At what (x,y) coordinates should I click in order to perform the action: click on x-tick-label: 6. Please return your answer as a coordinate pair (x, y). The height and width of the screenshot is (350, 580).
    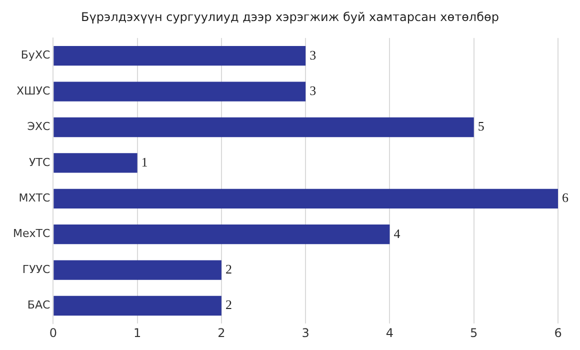
    Looking at the image, I should click on (558, 333).